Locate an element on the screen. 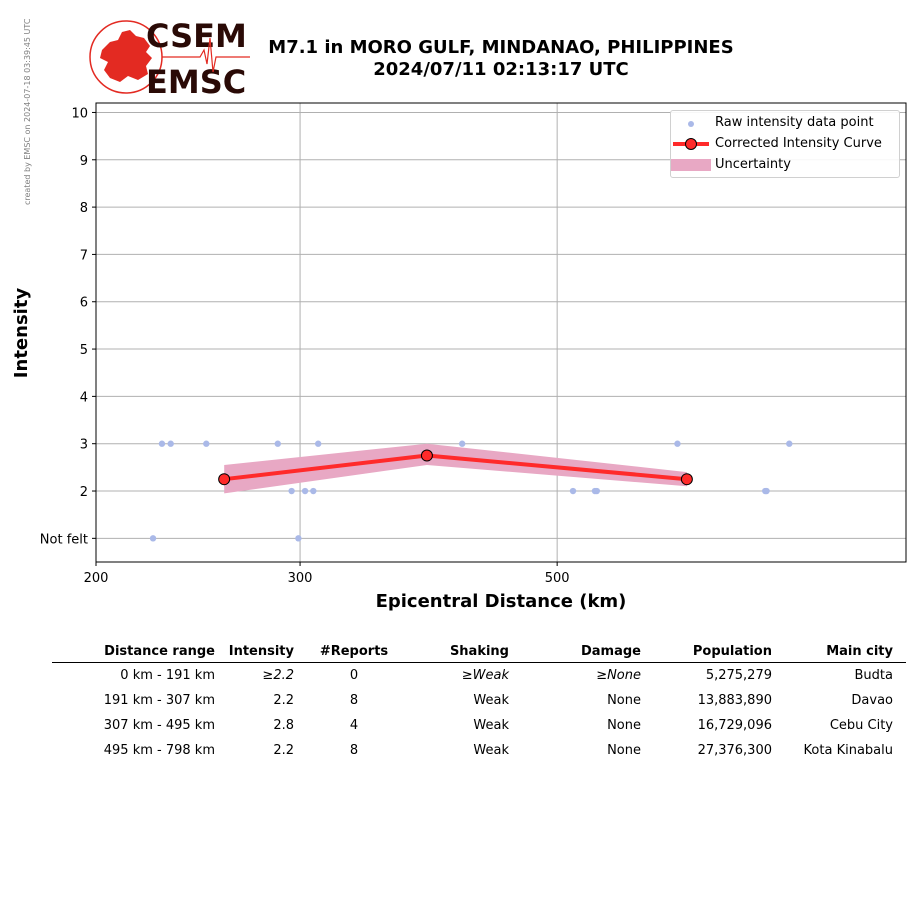 This screenshot has width=915, height=905. header-reports: #Reports is located at coordinates (354, 651).